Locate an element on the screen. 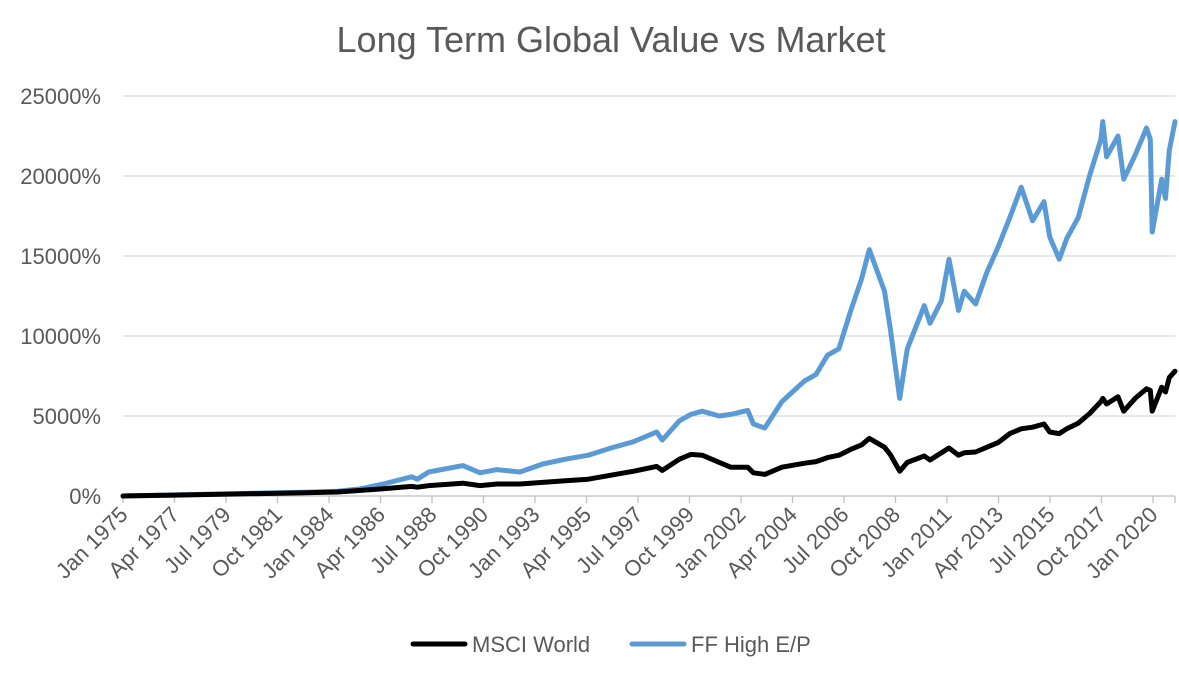  legend: MSCI World FF High E/P is located at coordinates (610, 644).